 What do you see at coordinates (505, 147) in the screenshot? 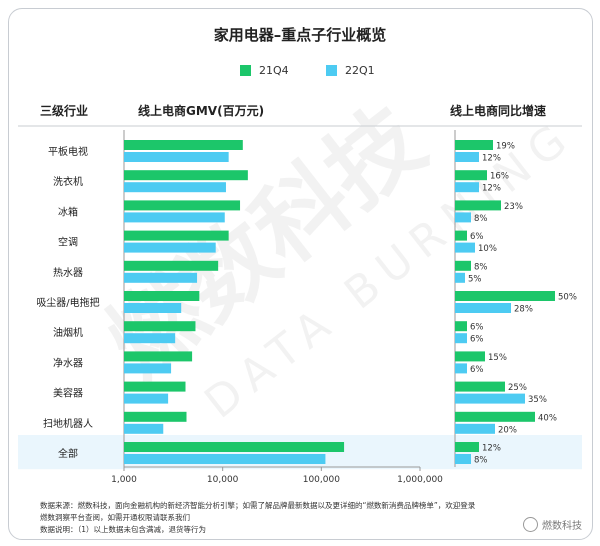
I see `growth-label-21q4: 19%` at bounding box center [505, 147].